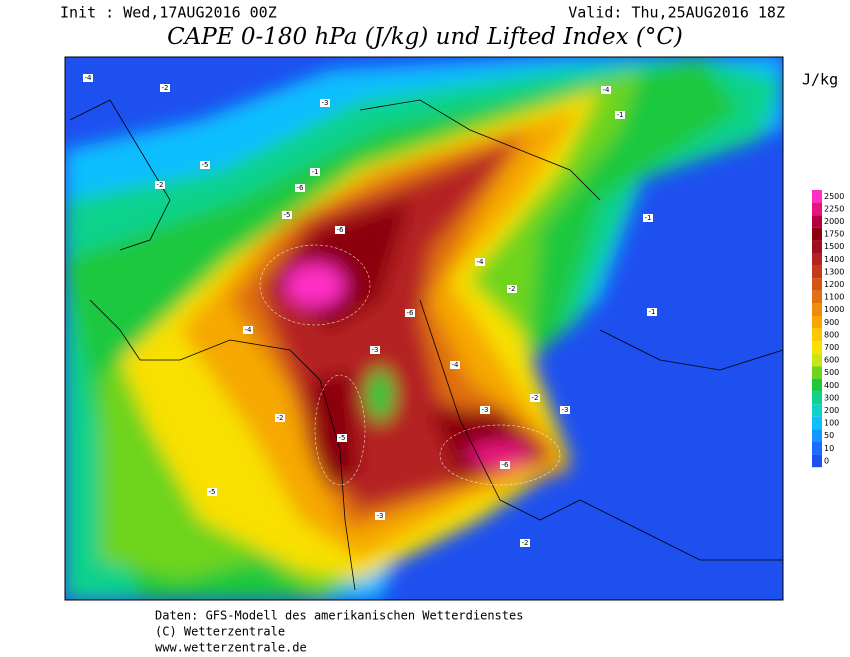 This screenshot has height=657, width=850. I want to click on colorbar-label: 900, so click(831, 322).